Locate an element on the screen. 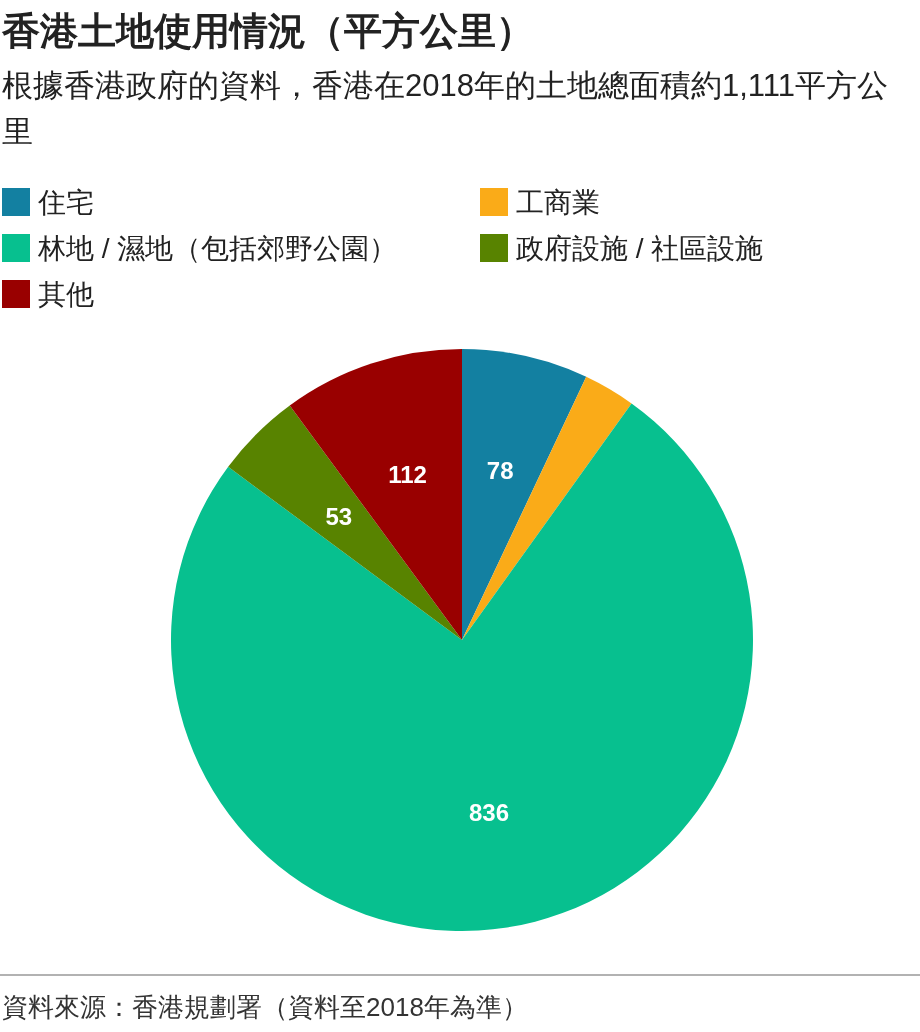  chart-subtitle: 根據香港政府的資料，香港在2018年的土地總面積約1,111平方公里 is located at coordinates (445, 108).